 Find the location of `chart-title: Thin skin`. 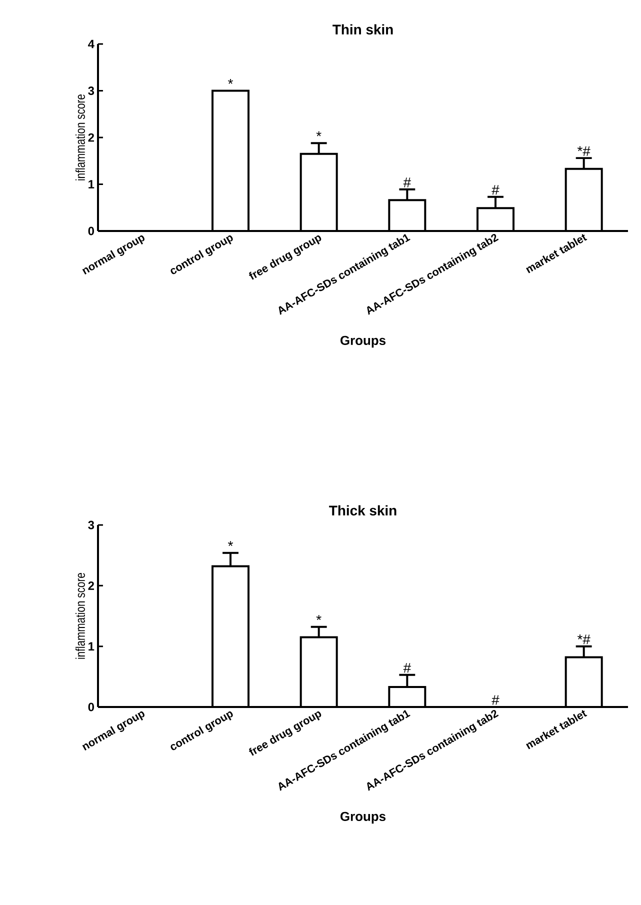

chart-title: Thin skin is located at coordinates (362, 29).